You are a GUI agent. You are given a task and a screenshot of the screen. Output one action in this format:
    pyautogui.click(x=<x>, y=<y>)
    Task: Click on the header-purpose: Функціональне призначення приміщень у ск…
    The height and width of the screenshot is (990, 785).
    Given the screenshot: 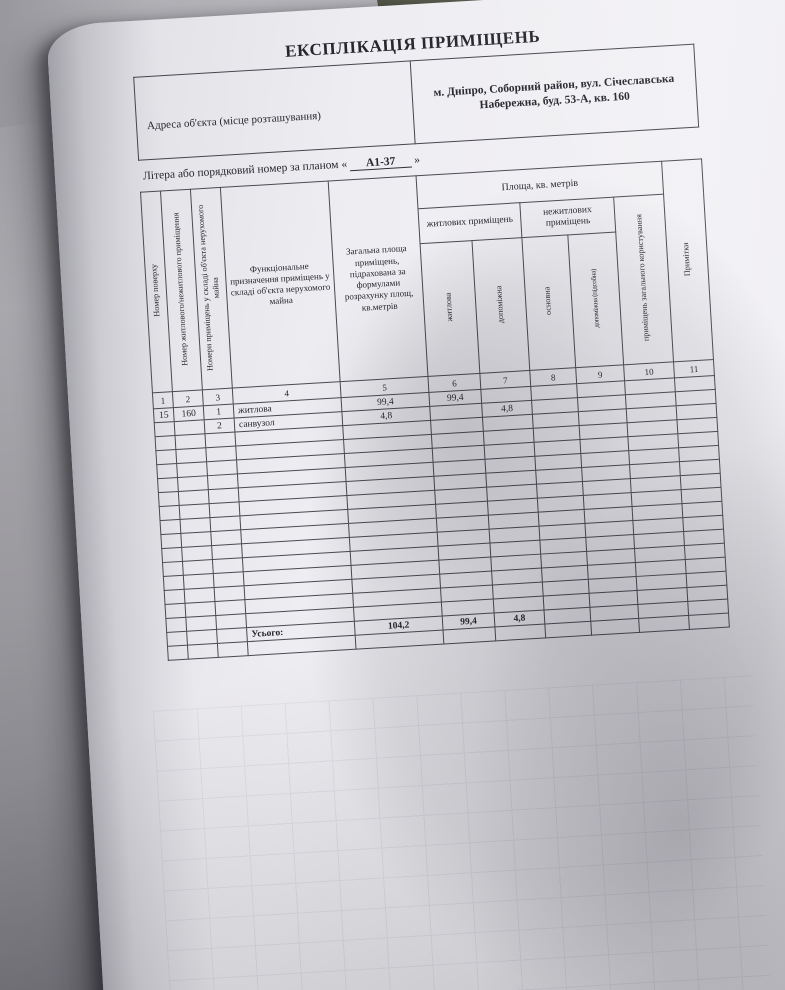 What is the action you would take?
    pyautogui.click(x=280, y=285)
    